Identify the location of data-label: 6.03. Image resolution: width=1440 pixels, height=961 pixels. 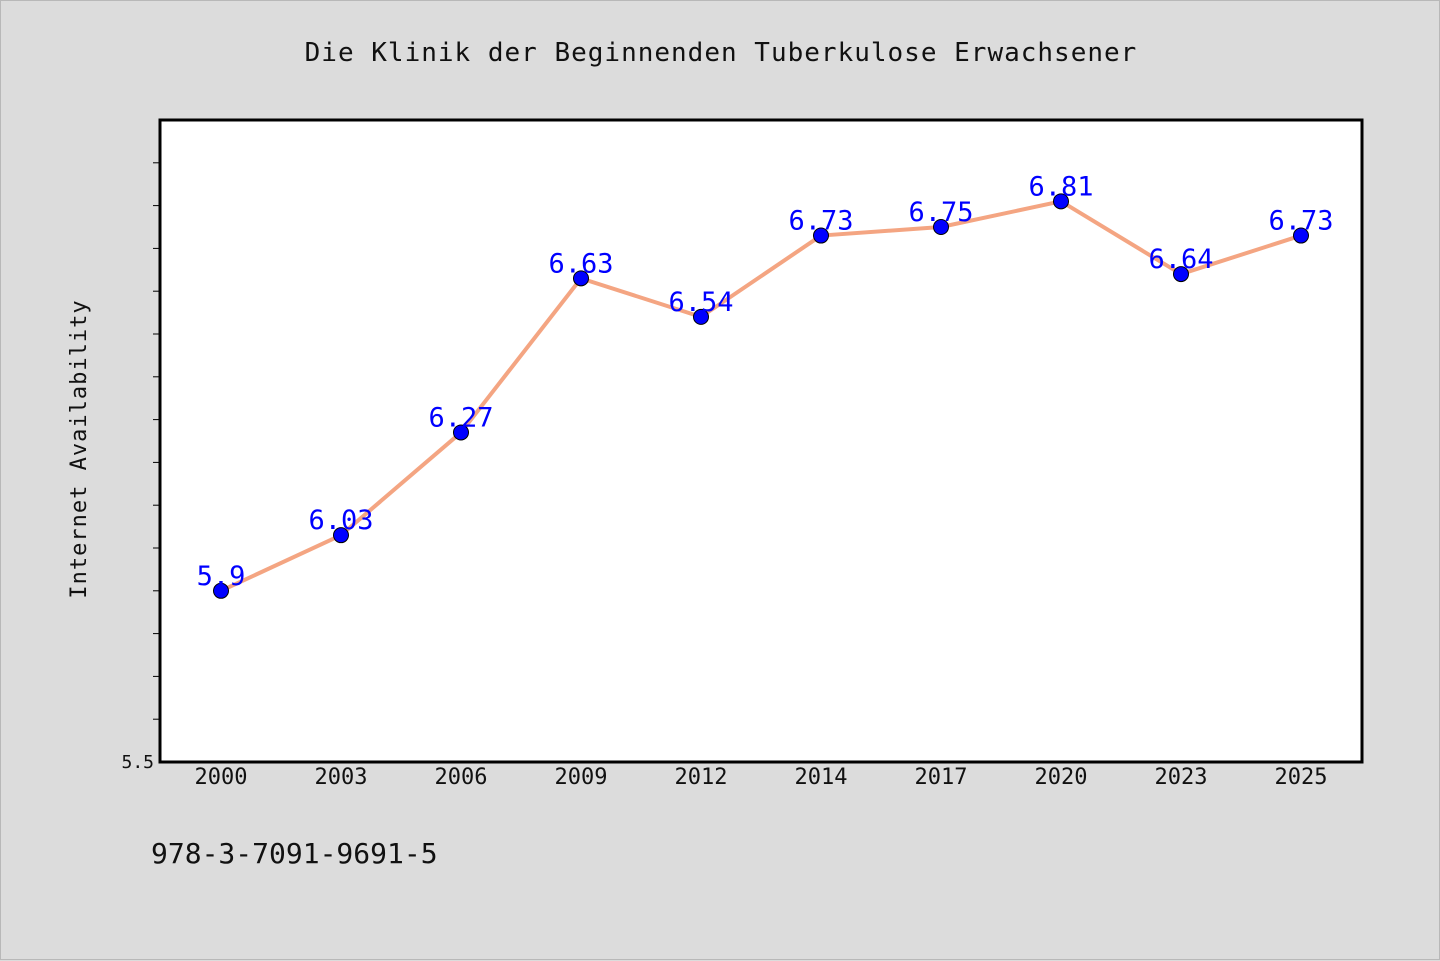
(340, 520).